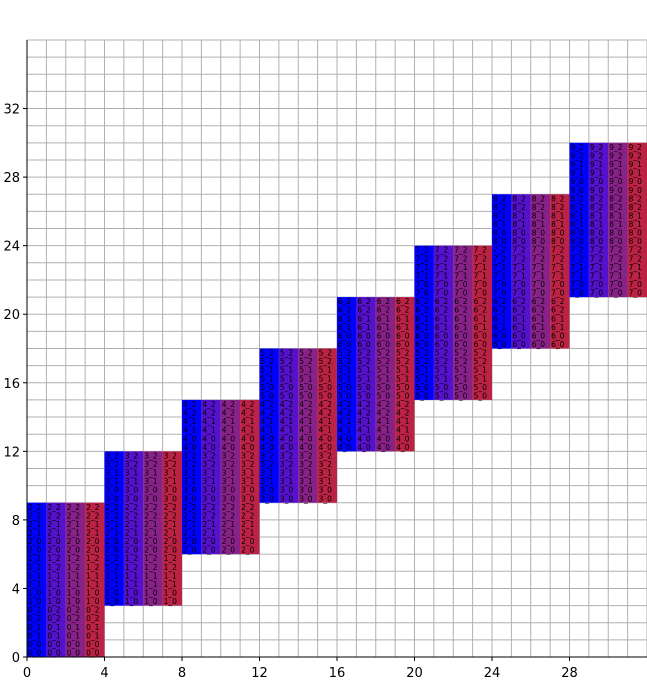  Describe the element at coordinates (616, 224) in the screenshot. I see `cell-label: 8_1` at that location.